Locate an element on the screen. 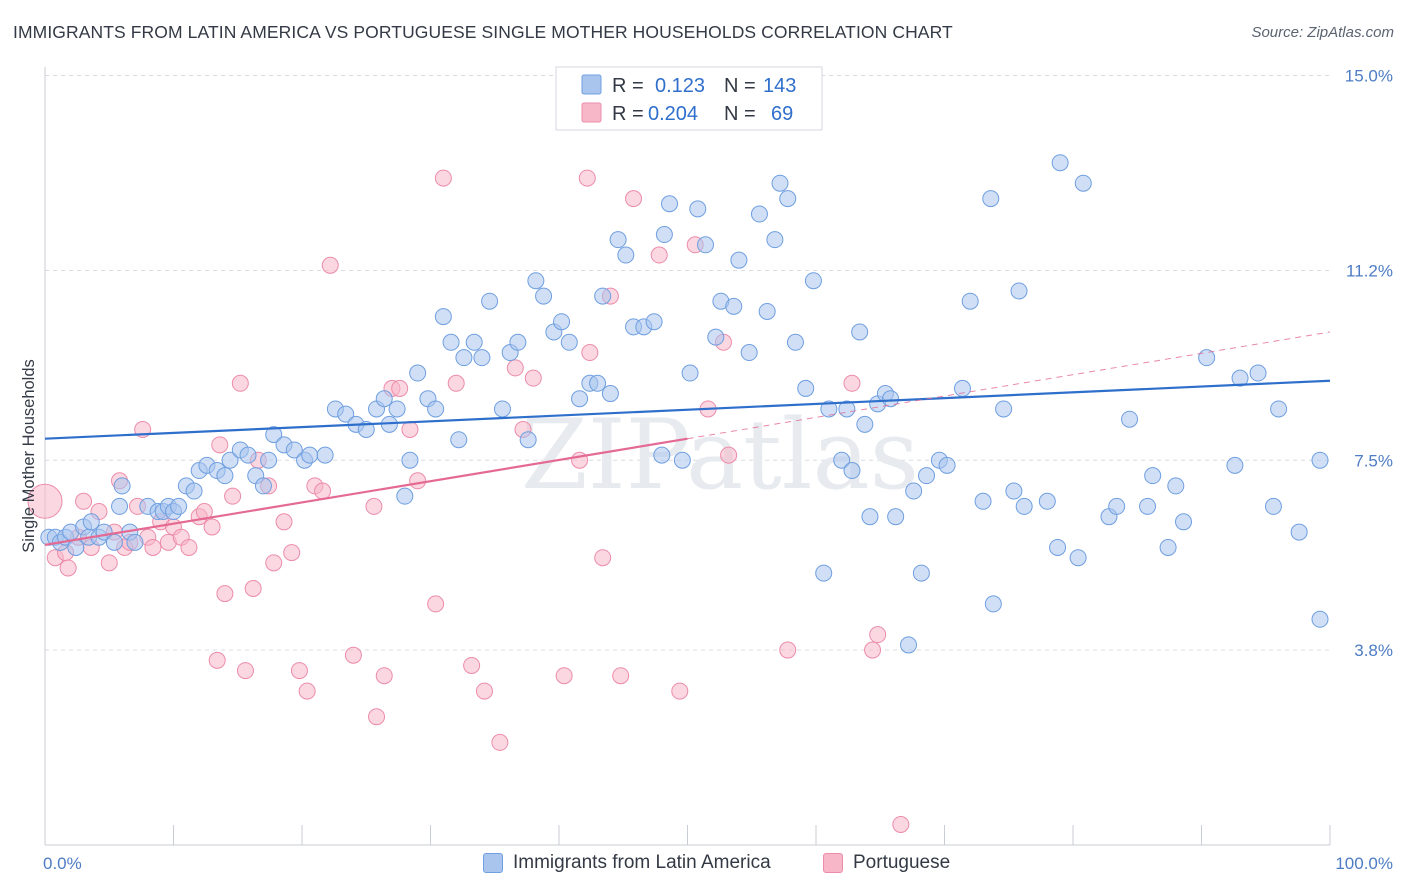  portuguese-trend-extension is located at coordinates (1009, 385).